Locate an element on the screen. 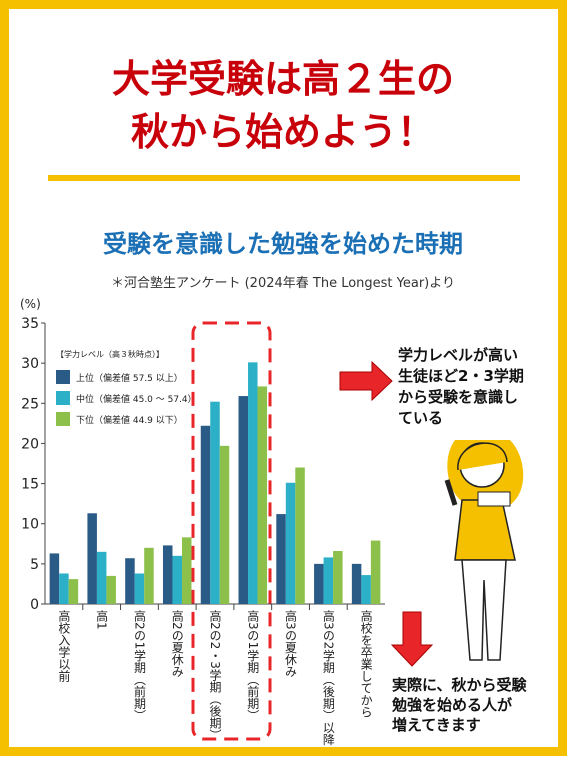  y-tick-label: 35 is located at coordinates (30, 324).